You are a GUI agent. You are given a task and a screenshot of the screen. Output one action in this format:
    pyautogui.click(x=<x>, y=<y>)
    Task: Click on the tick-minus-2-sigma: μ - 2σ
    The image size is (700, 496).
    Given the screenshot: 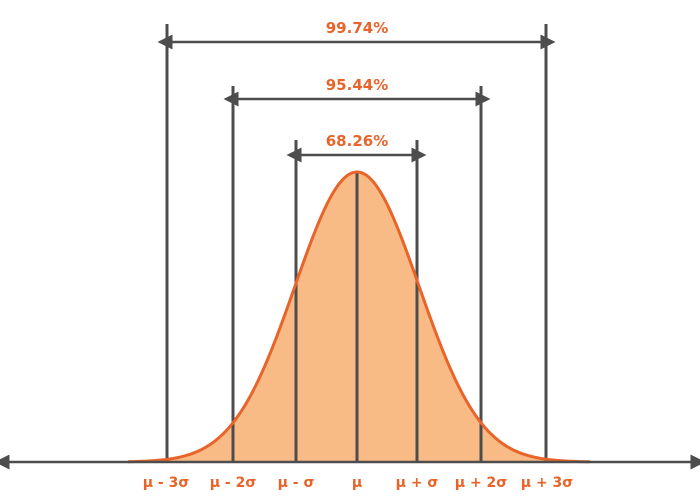 What is the action you would take?
    pyautogui.click(x=233, y=483)
    